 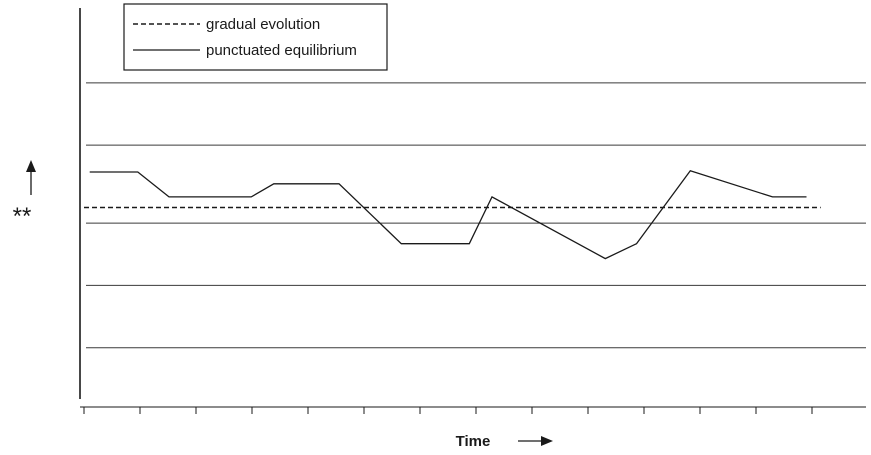 What do you see at coordinates (22, 216) in the screenshot?
I see `y-axis-label: **` at bounding box center [22, 216].